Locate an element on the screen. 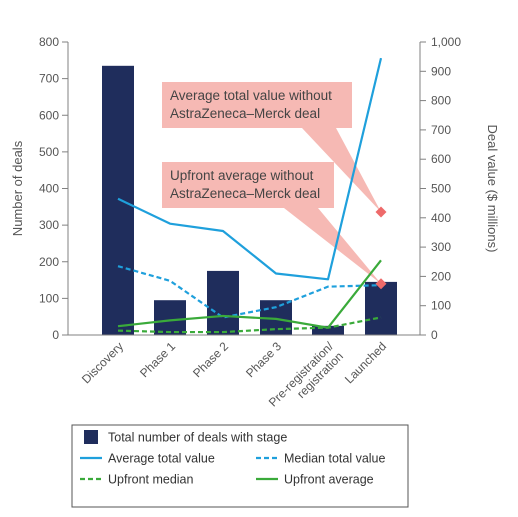  legend-item-0: Total number of deals with stage is located at coordinates (185, 437).